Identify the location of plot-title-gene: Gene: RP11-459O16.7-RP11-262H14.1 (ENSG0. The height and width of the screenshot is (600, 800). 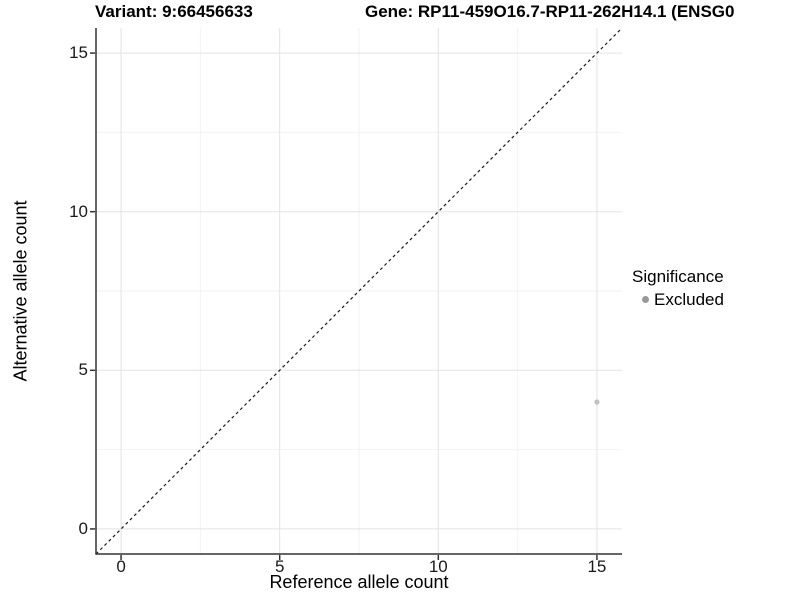
(550, 11).